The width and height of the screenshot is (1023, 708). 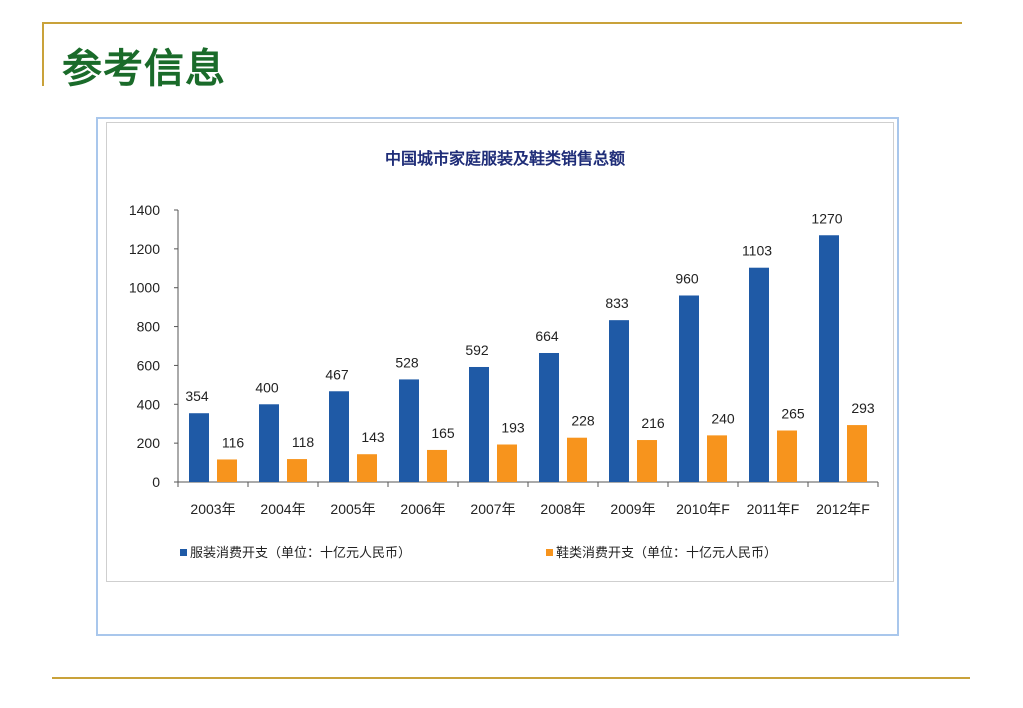 I want to click on data-label-apparel: 528, so click(x=407, y=362).